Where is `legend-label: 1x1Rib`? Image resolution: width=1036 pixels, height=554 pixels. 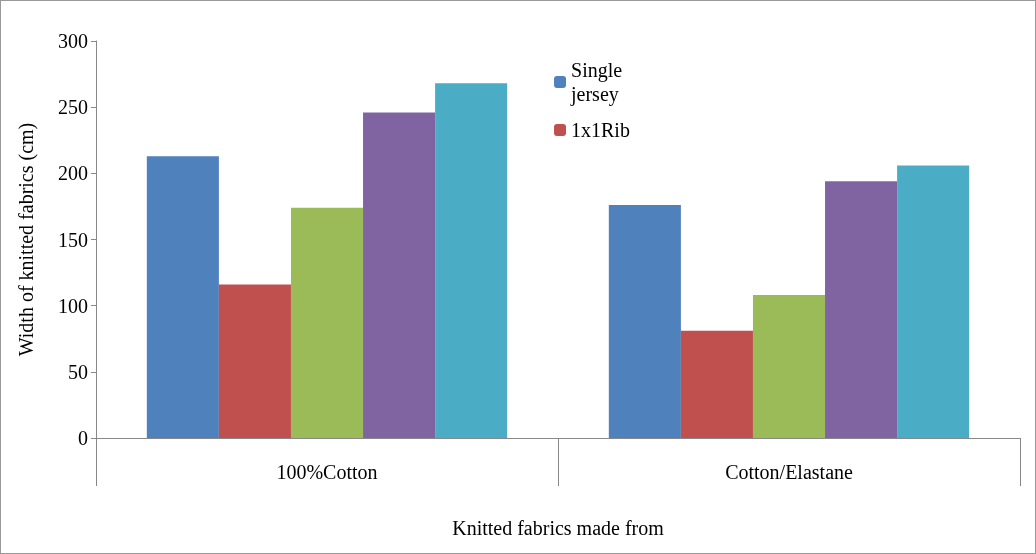 legend-label: 1x1Rib is located at coordinates (600, 130).